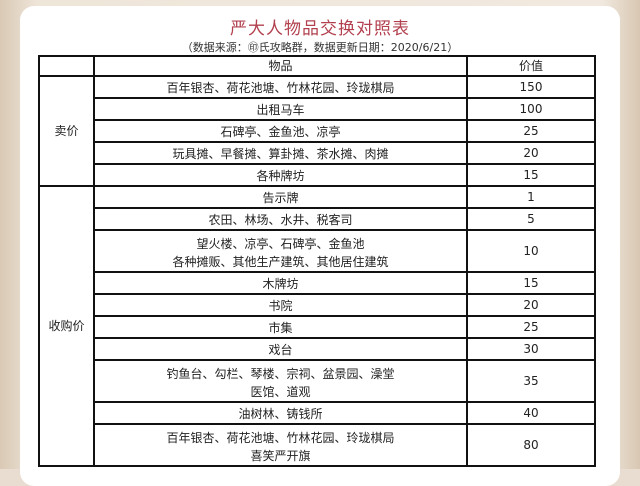 The width and height of the screenshot is (640, 486). Describe the element at coordinates (280, 456) in the screenshot. I see `item-text: 喜笑严开旗` at that location.